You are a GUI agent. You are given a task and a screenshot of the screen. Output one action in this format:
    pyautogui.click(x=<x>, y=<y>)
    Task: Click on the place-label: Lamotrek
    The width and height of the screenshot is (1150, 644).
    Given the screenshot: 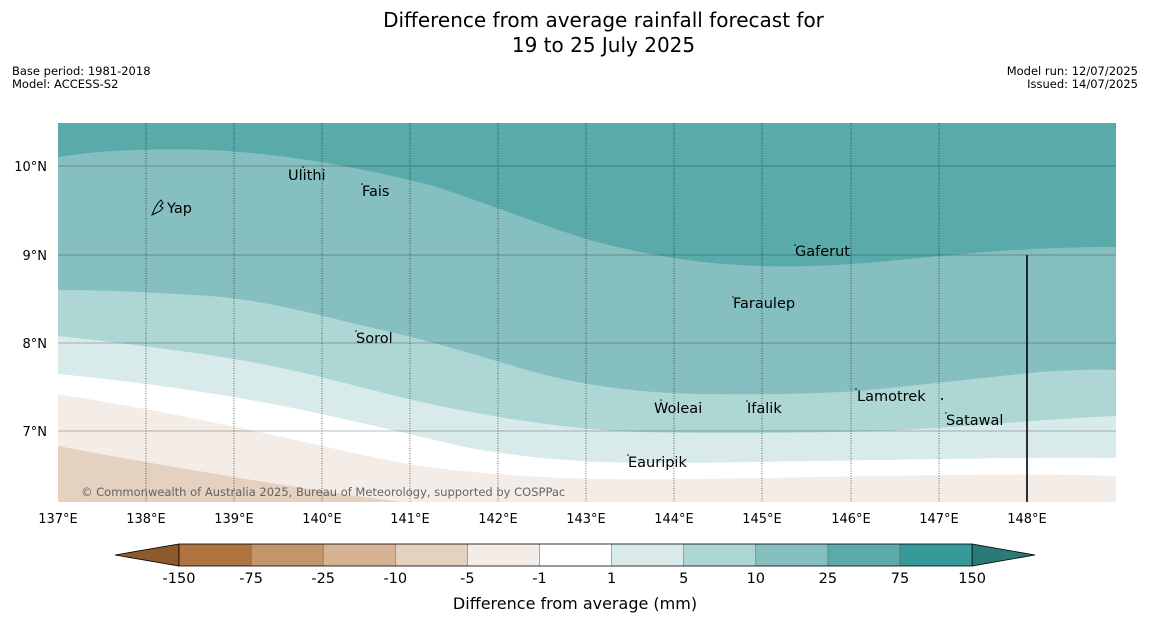 What is the action you would take?
    pyautogui.click(x=891, y=397)
    